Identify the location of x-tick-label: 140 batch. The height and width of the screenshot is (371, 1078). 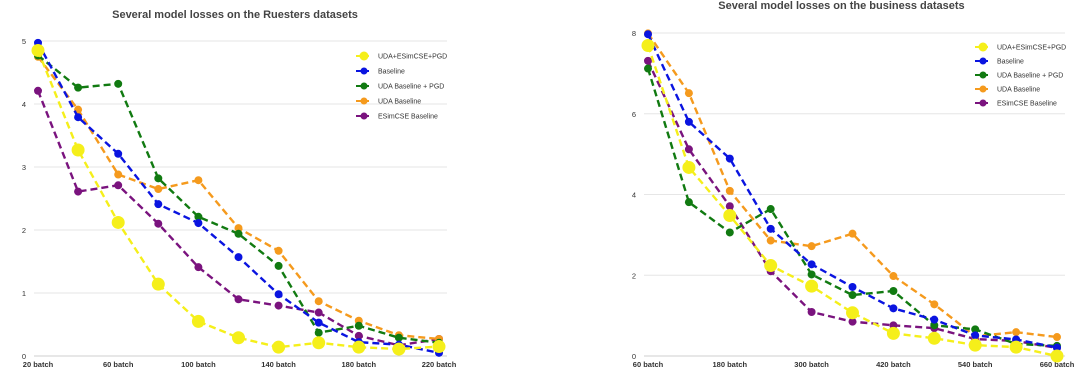
(278, 364).